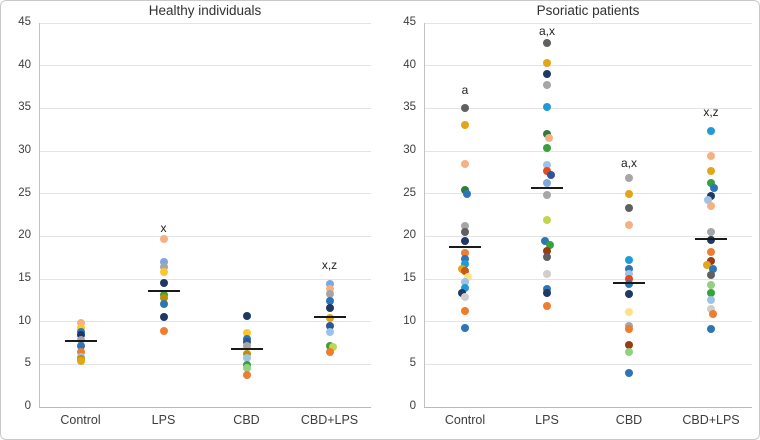 This screenshot has height=440, width=760. I want to click on y-axis-tick-label: 5, so click(27, 363).